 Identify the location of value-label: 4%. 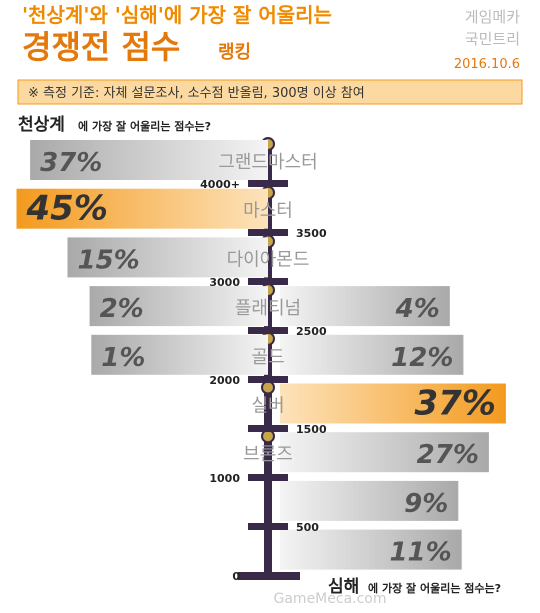
(417, 309).